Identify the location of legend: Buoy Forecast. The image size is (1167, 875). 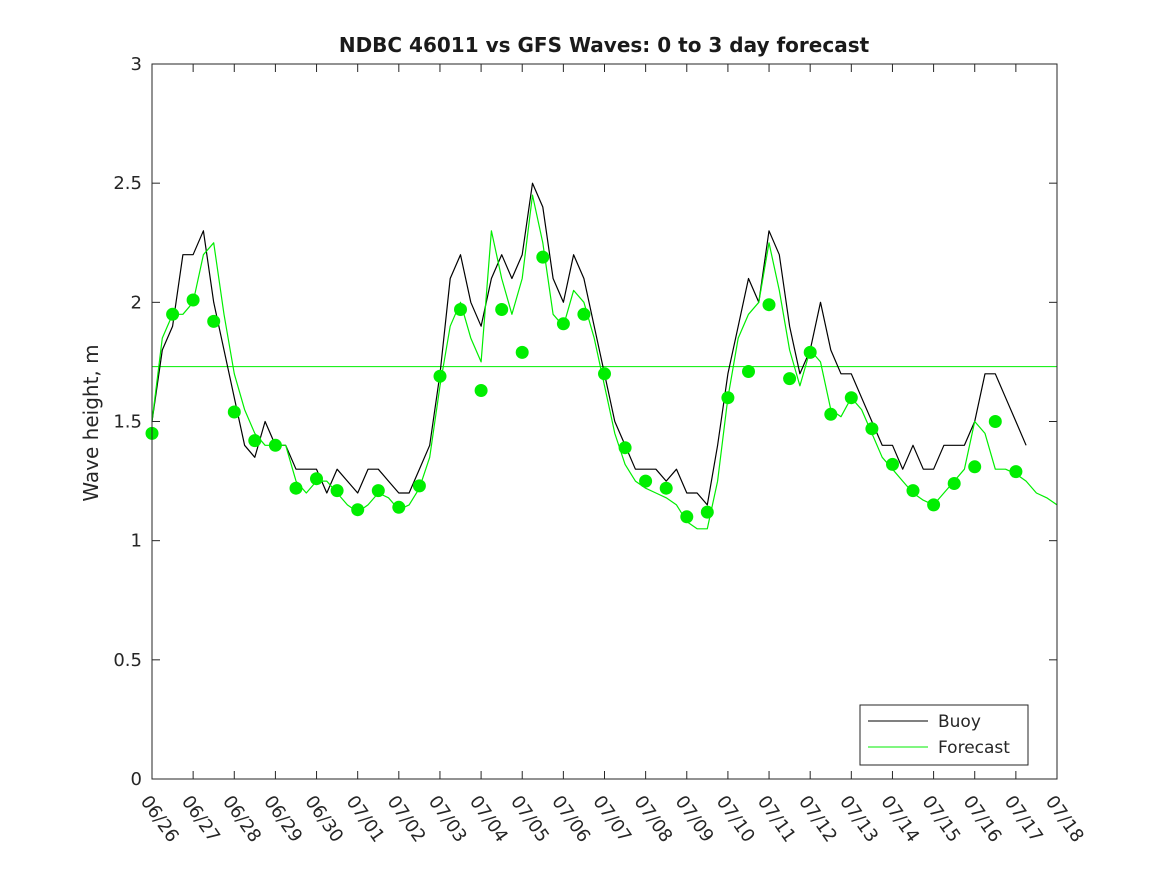
(944, 735).